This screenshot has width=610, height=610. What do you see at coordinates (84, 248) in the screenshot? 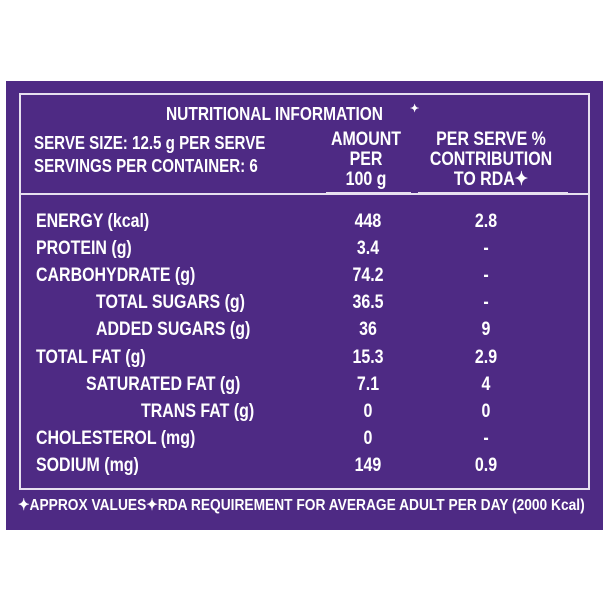
I see `row-label: PROTEIN (g)` at bounding box center [84, 248].